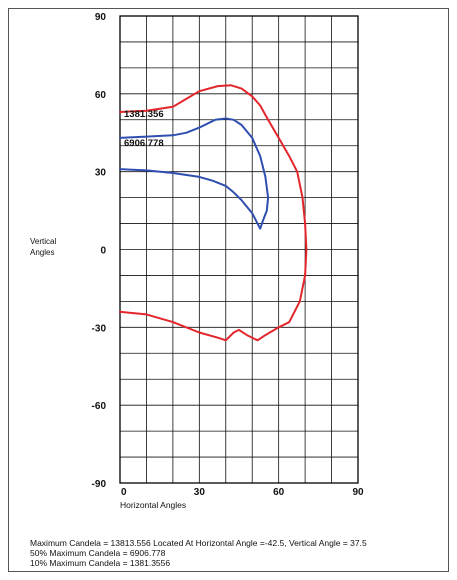 This screenshot has width=457, height=580. Describe the element at coordinates (99, 328) in the screenshot. I see `y-tick-label: -30` at that location.